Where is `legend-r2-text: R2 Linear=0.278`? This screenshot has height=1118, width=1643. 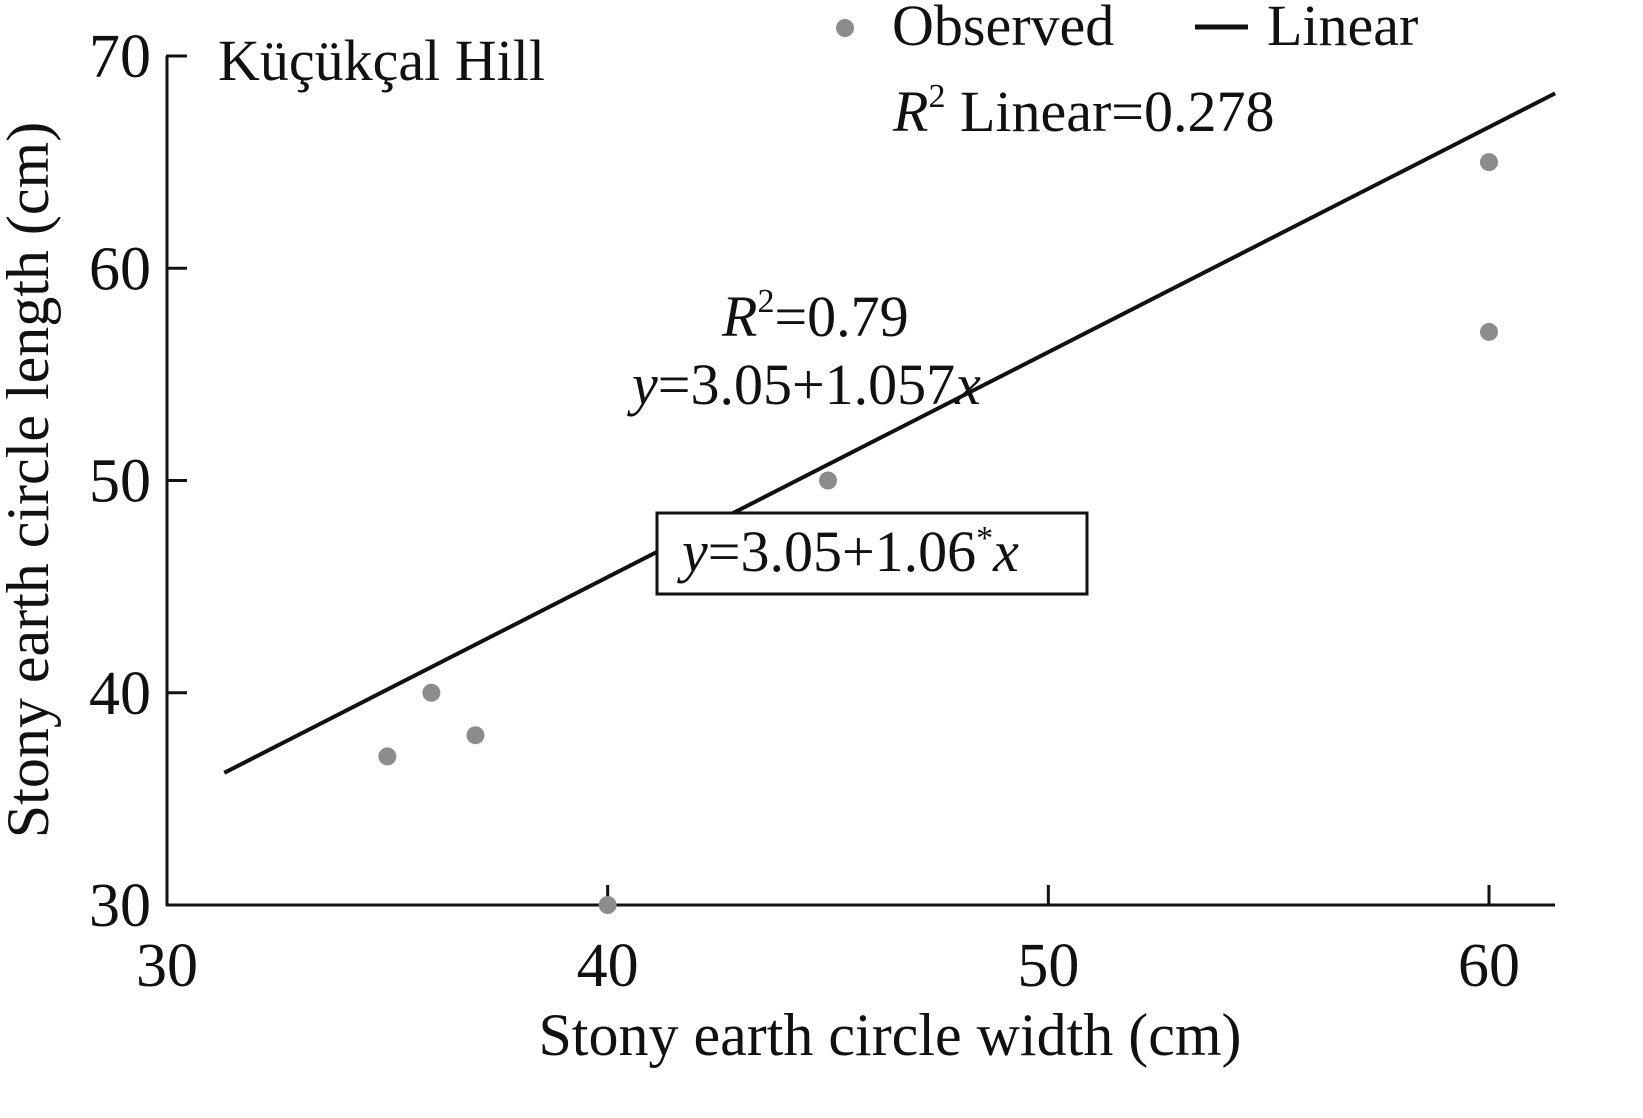
legend-r2-text: R2 Linear=0.278 is located at coordinates (1083, 111).